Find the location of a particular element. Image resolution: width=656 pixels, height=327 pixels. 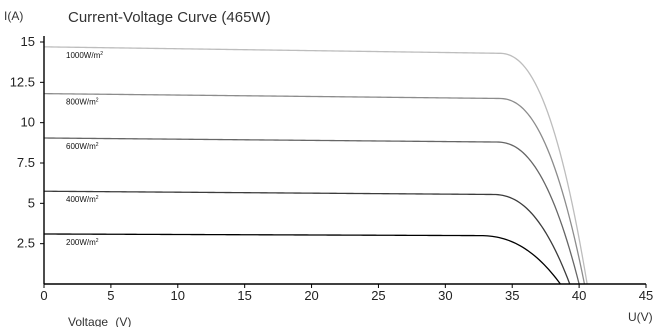

curve-label-text: 200W/m is located at coordinates (81, 242).